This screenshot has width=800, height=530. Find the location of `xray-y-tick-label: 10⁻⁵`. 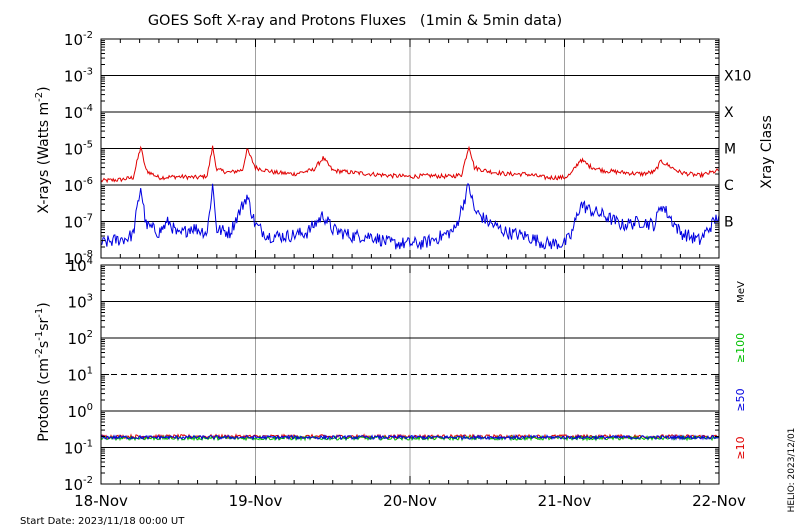

xray-y-tick-label: 10⁻⁵ is located at coordinates (78, 149).